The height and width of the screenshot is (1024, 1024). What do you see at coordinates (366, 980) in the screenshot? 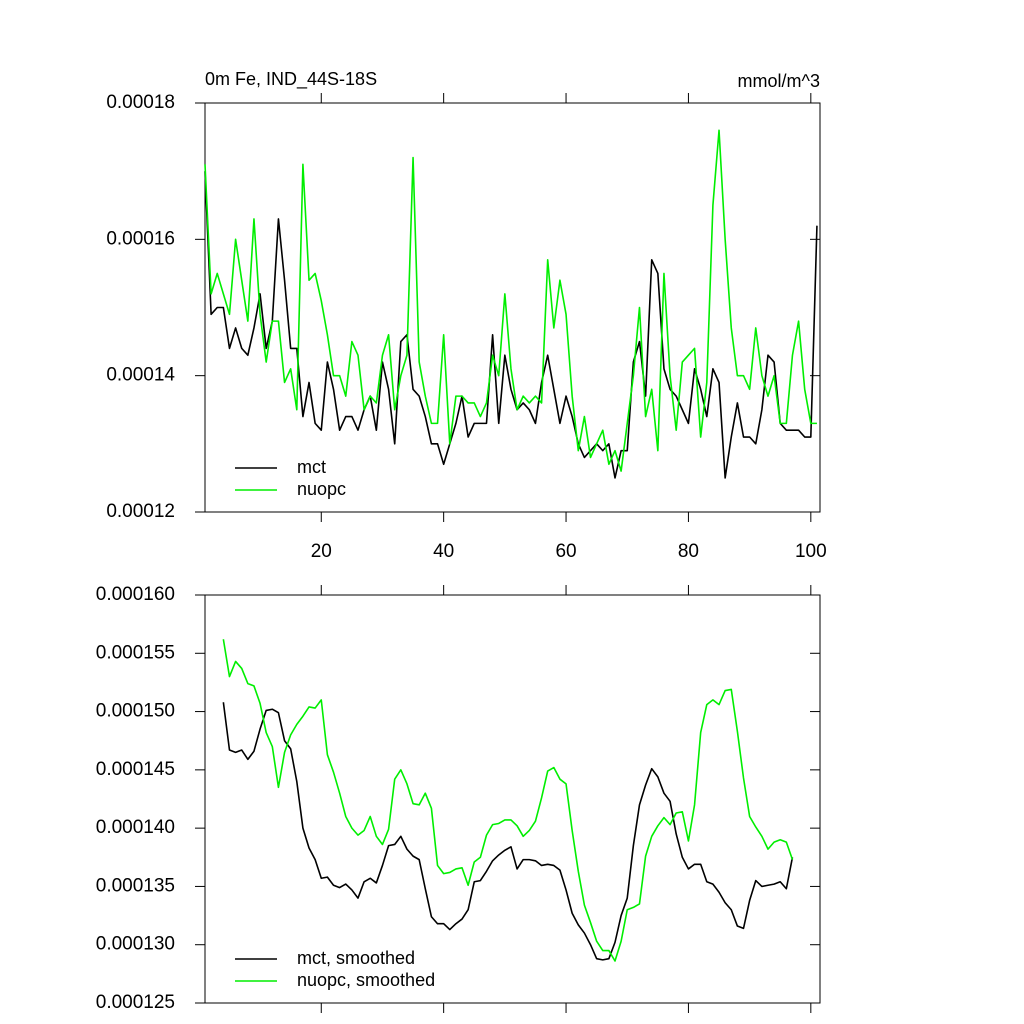
I see `legend-label: nuopc, smoothed` at bounding box center [366, 980].